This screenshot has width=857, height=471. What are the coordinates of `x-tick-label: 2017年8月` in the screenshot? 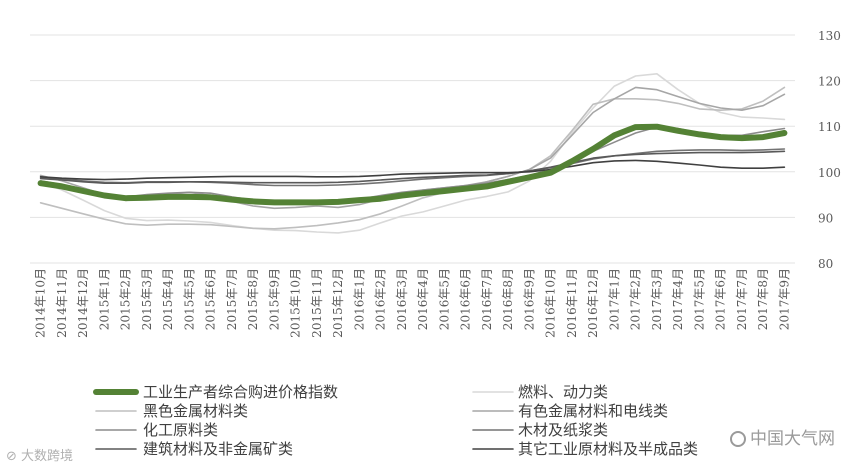 It's located at (763, 299).